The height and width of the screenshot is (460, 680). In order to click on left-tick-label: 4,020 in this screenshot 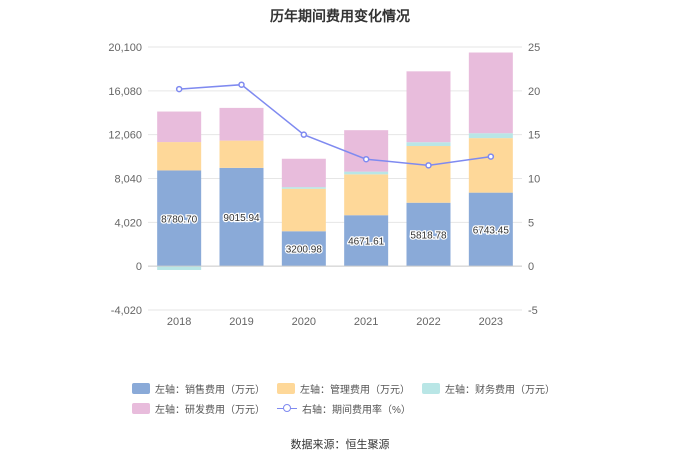, I will do `click(128, 223)`.